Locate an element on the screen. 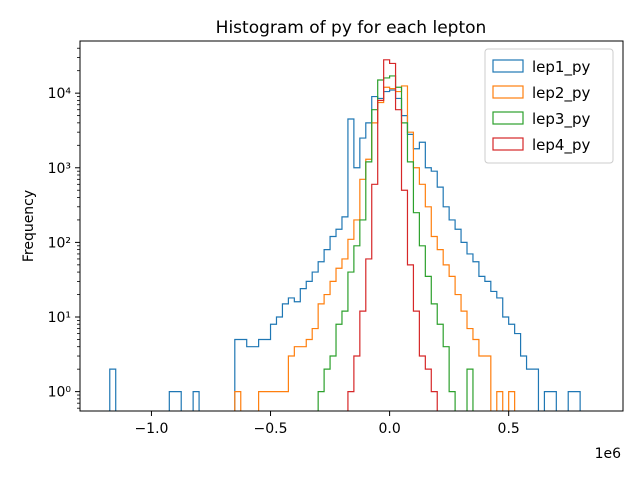 Image resolution: width=640 pixels, height=480 pixels. x-tick-label: −0.5 is located at coordinates (271, 429).